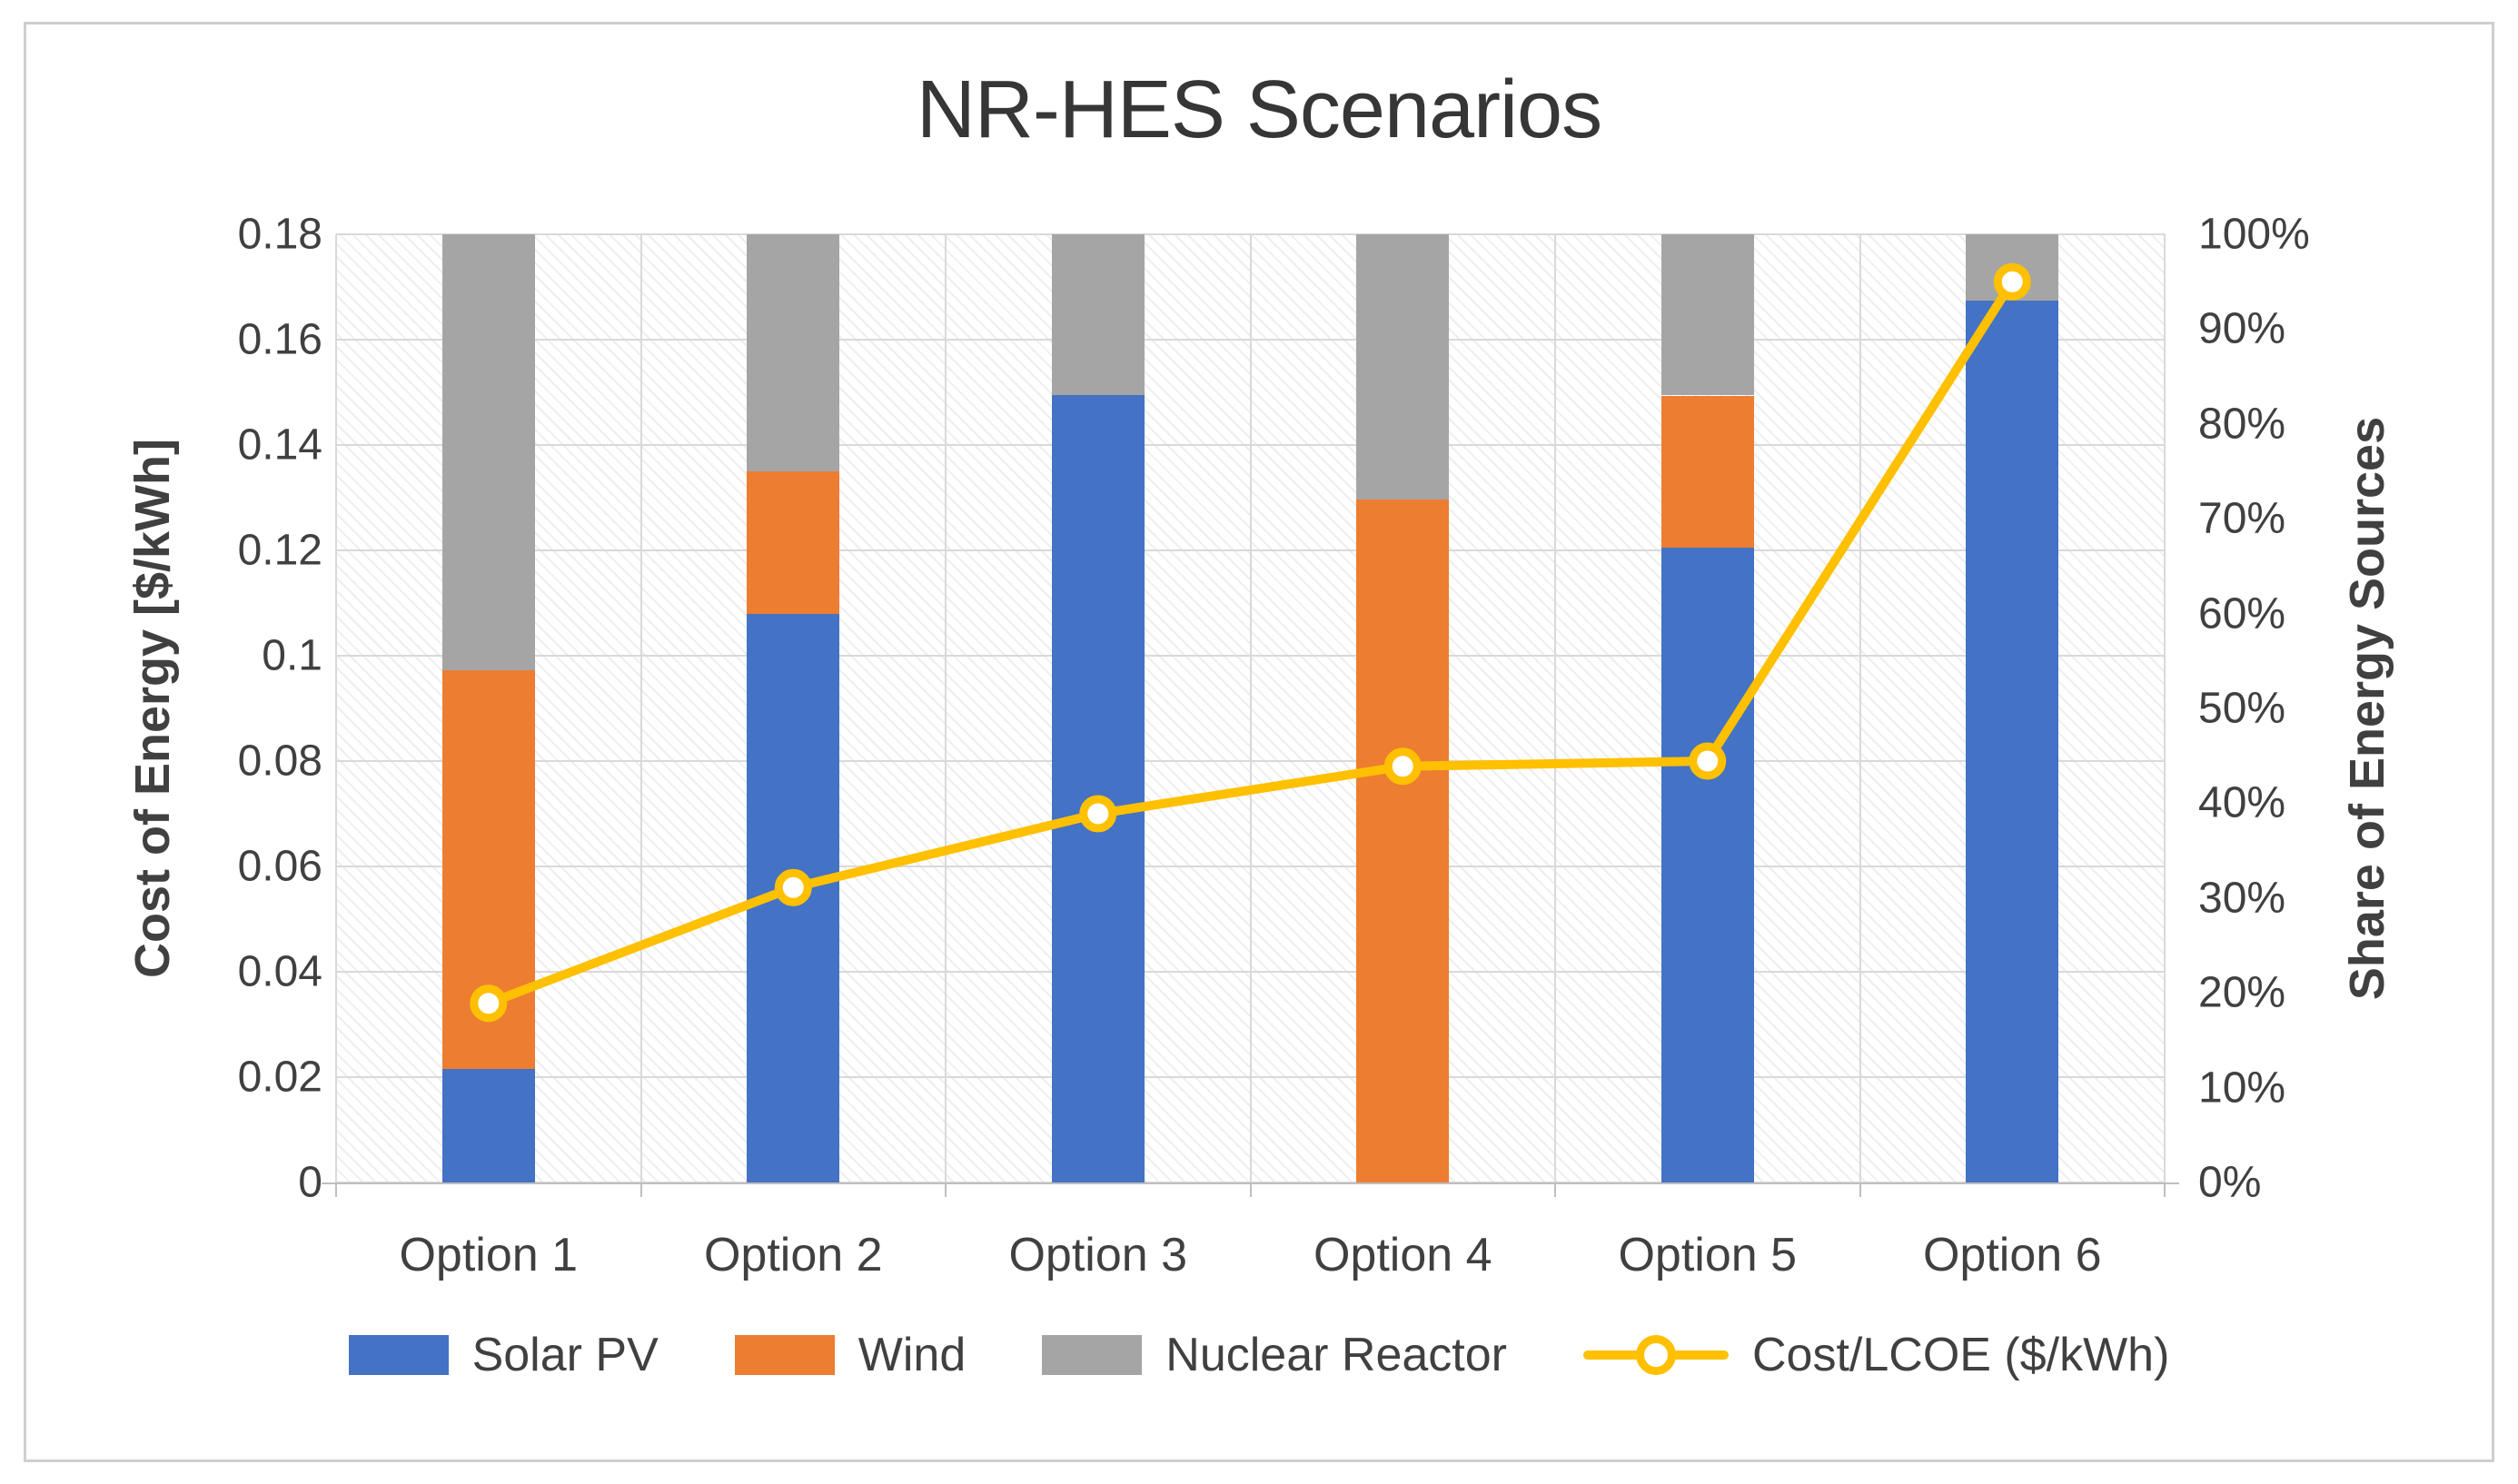  Describe the element at coordinates (2242, 613) in the screenshot. I see `right-axis-tick-label: 60%` at that location.